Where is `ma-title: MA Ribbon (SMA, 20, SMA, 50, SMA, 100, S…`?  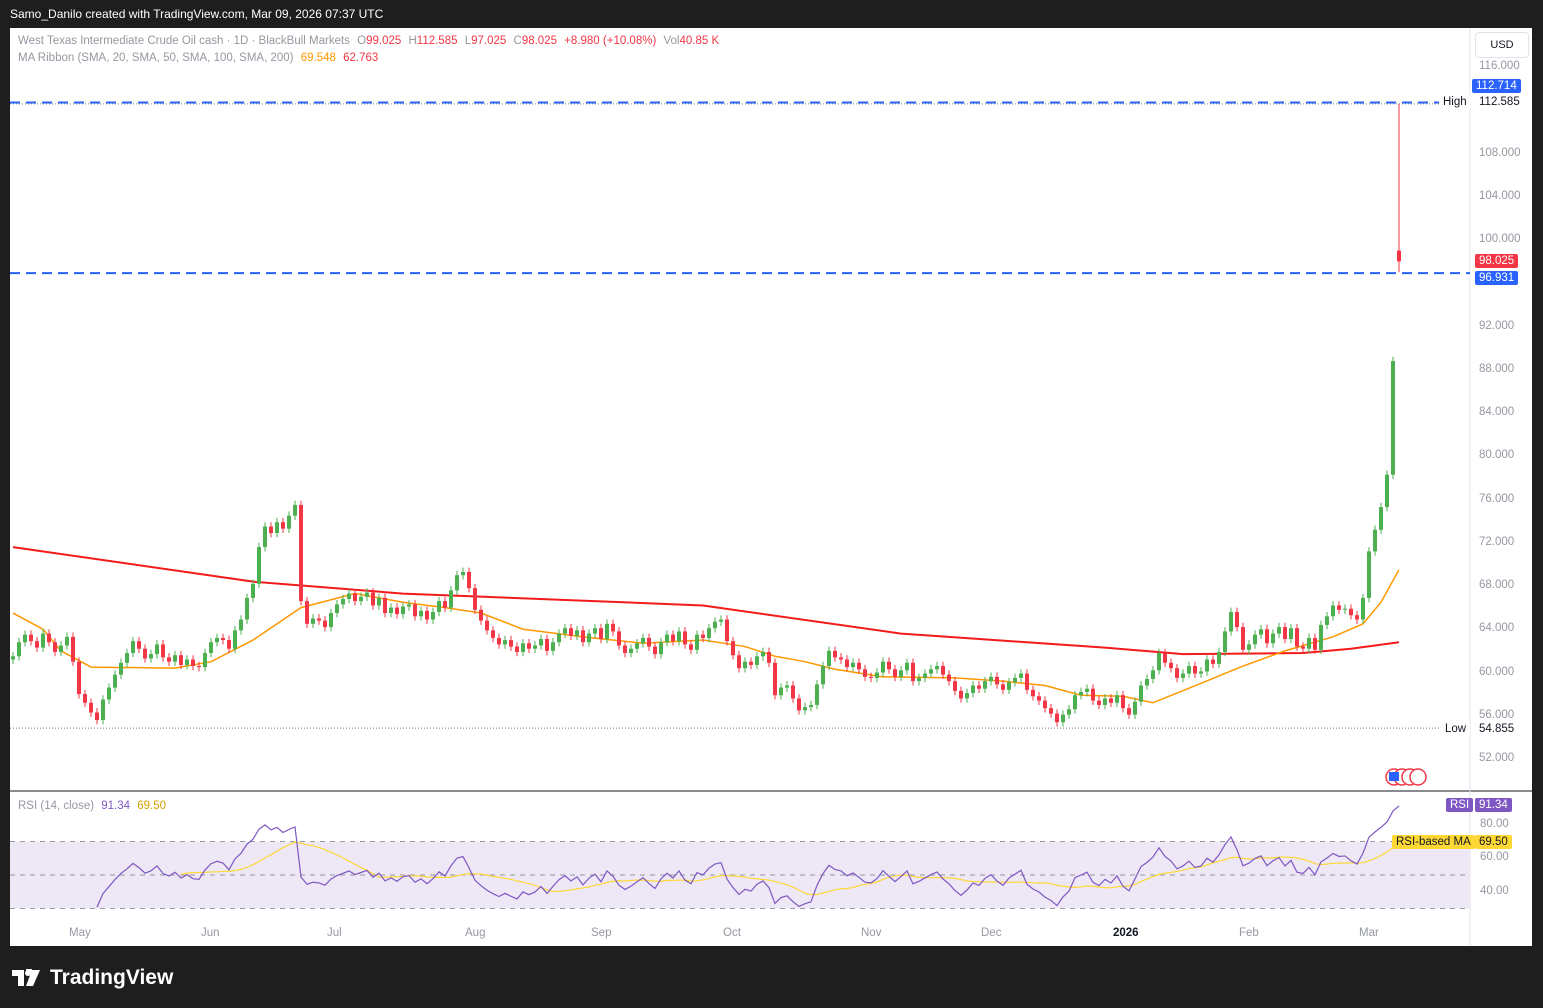 ma-title: MA Ribbon (SMA, 20, SMA, 50, SMA, 100, S… is located at coordinates (156, 58).